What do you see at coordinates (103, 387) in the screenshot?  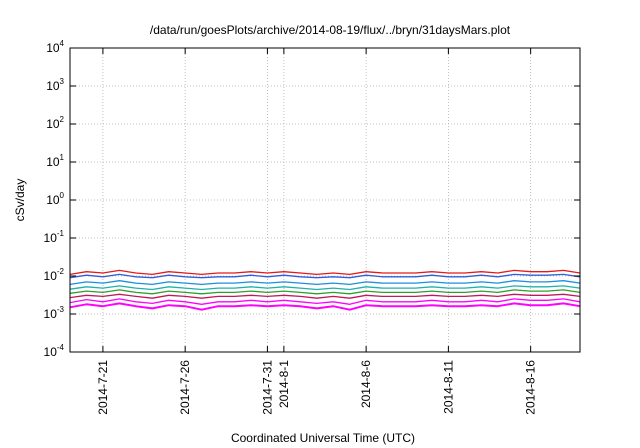 I see `x-tick-label: 2014-7-21` at bounding box center [103, 387].